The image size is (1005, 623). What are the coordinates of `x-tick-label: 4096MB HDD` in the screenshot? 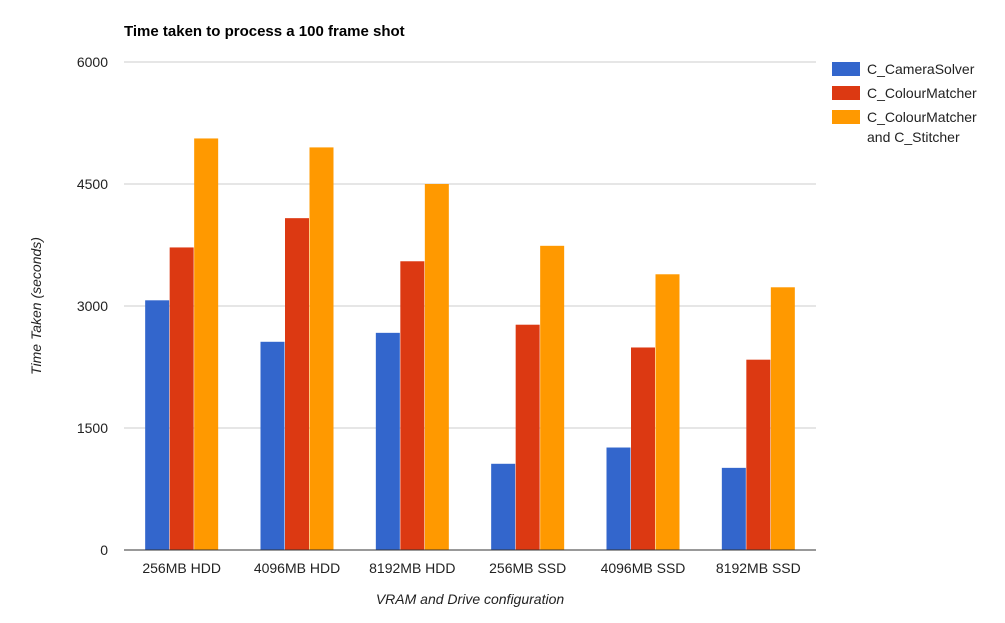 It's located at (297, 568).